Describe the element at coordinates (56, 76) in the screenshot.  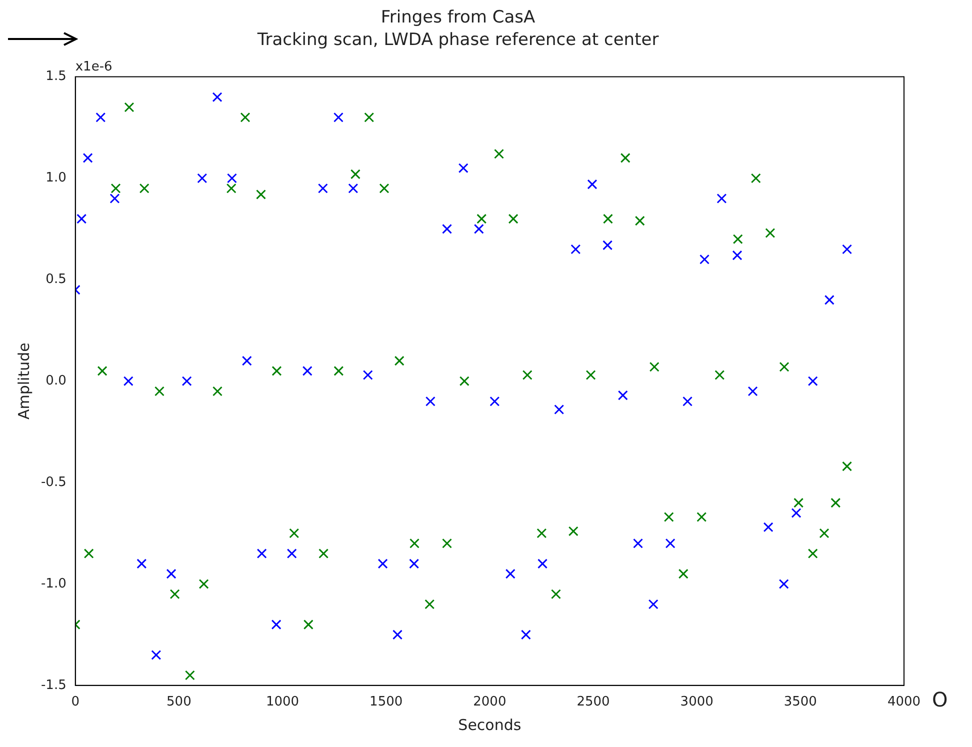
I see `y-tick-label: 1.5` at that location.